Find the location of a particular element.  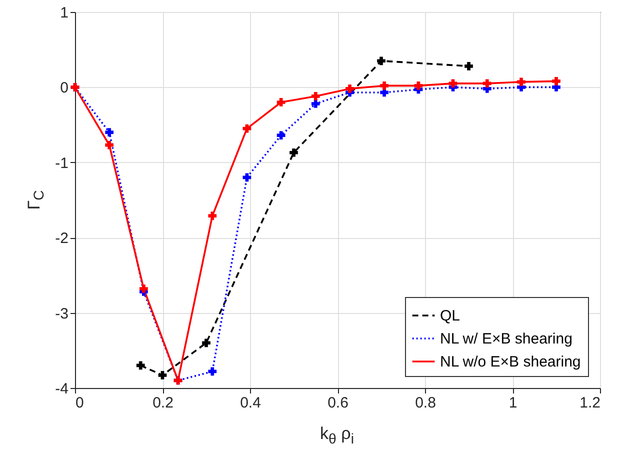

x-tick-label: 0.6 is located at coordinates (338, 403).